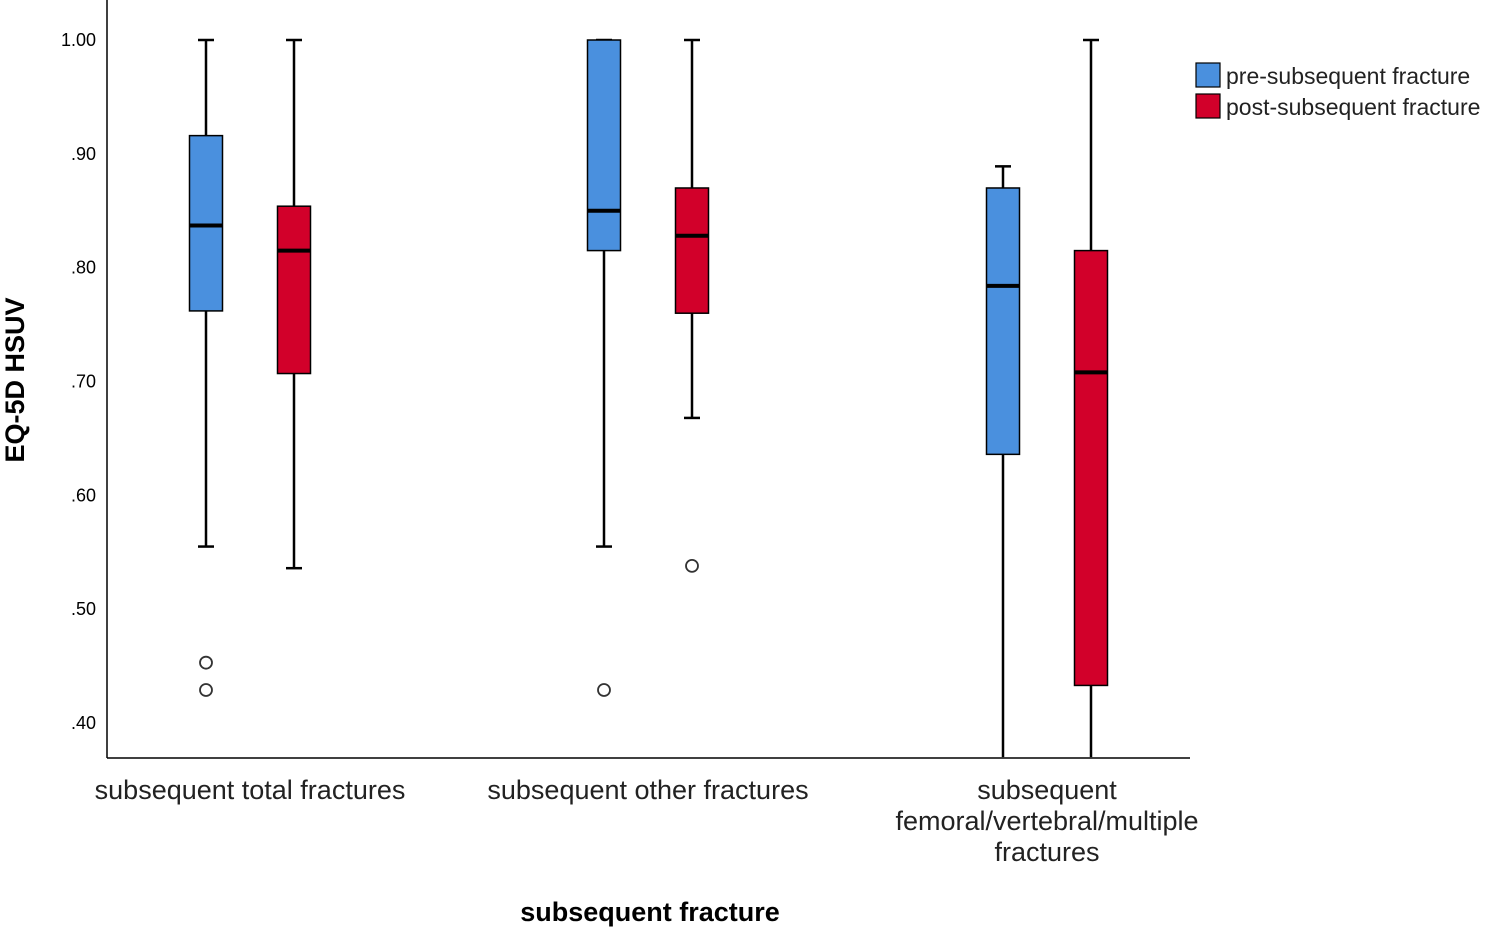  What do you see at coordinates (250, 790) in the screenshot?
I see `x-category-label: subsequent total fractures` at bounding box center [250, 790].